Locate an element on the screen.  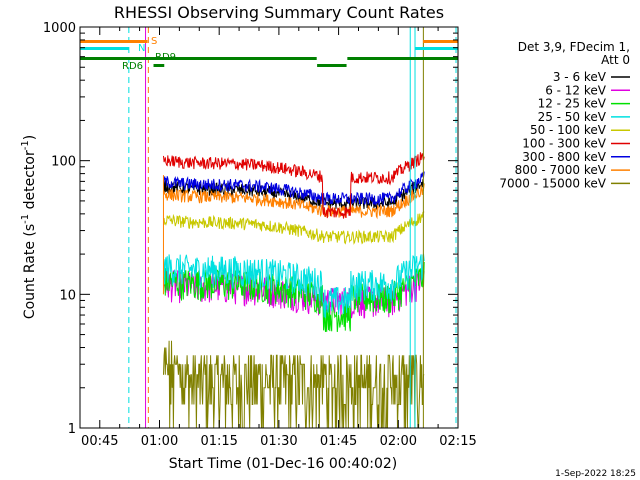
flag-label: RD6 is located at coordinates (132, 66).